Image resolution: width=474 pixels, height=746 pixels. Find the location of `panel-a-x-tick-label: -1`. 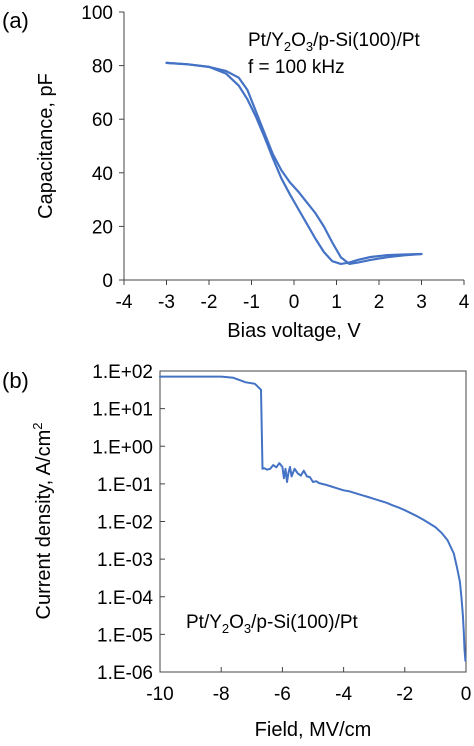

panel-a-x-tick-label: -1 is located at coordinates (251, 302).